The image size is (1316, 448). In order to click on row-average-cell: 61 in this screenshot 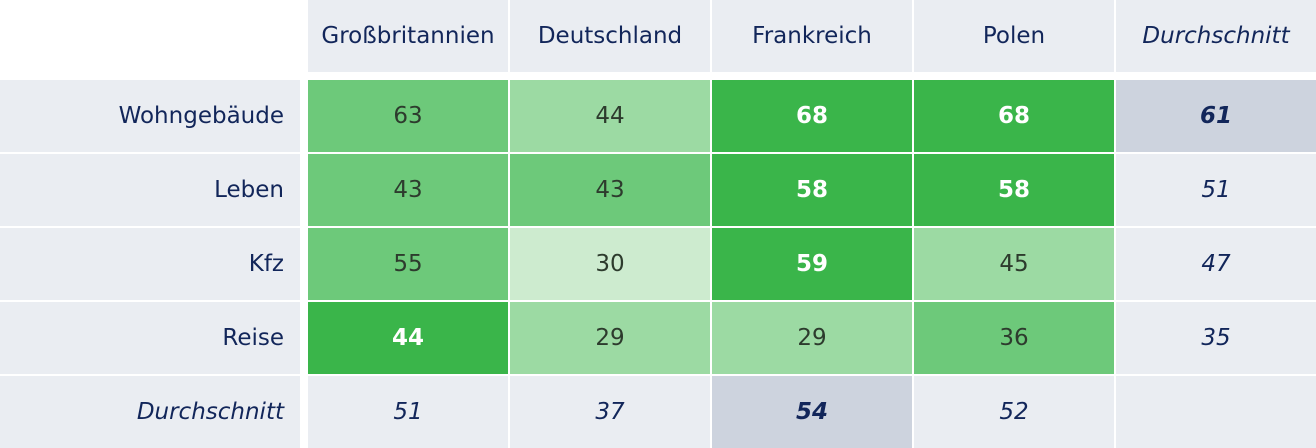, I will do `click(1216, 116)`.